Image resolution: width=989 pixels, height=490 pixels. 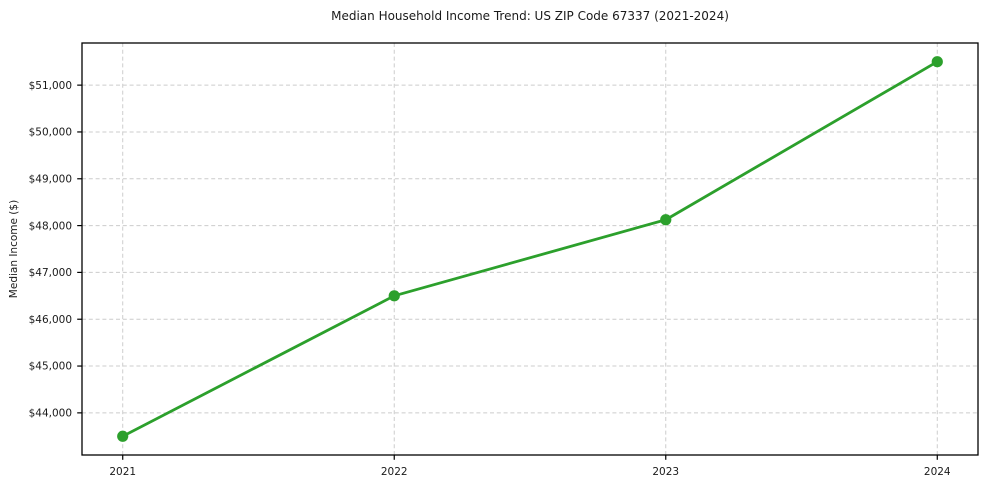 What do you see at coordinates (665, 472) in the screenshot?
I see `x-tick-label: 2023` at bounding box center [665, 472].